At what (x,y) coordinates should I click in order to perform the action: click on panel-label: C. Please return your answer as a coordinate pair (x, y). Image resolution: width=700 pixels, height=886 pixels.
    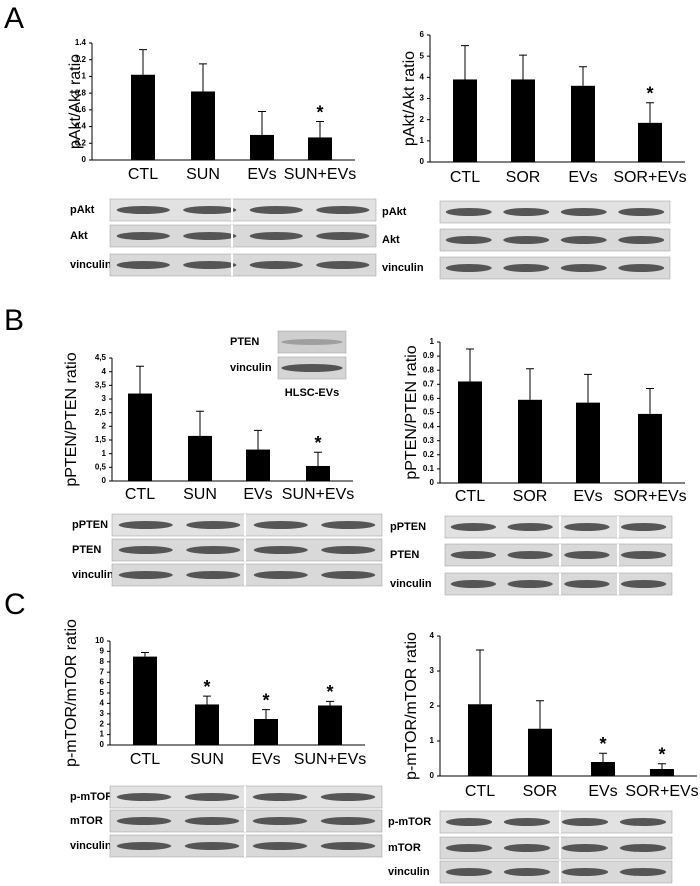
    Looking at the image, I should click on (15, 604).